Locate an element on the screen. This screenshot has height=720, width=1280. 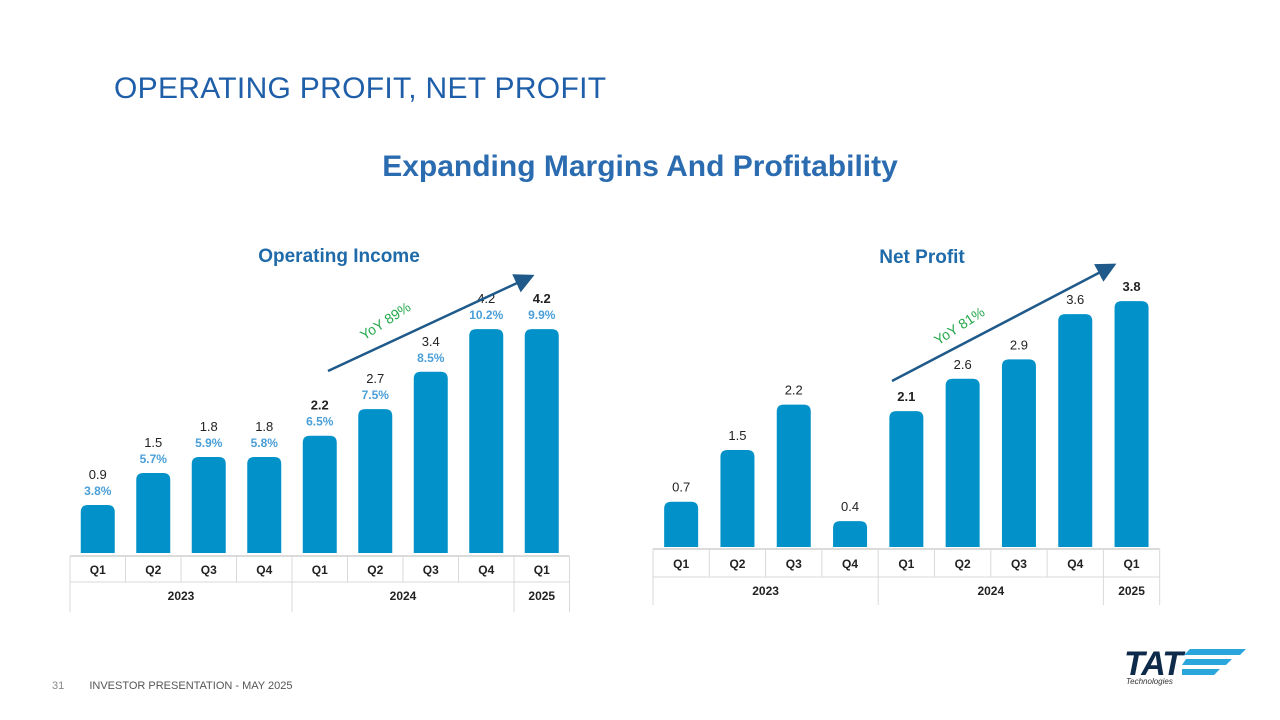
margin-label: 9.9% is located at coordinates (542, 315).